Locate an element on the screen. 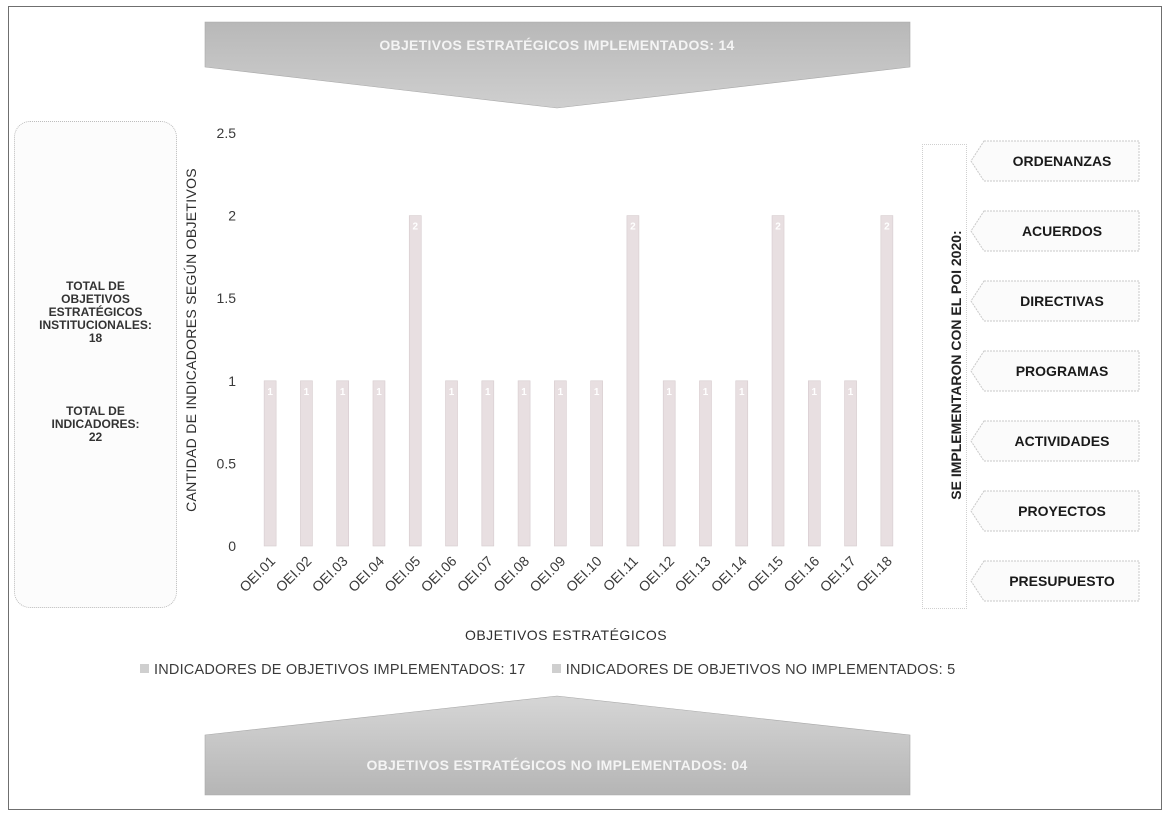 The width and height of the screenshot is (1171, 818). x-tick-label: OEI.04 is located at coordinates (366, 574).